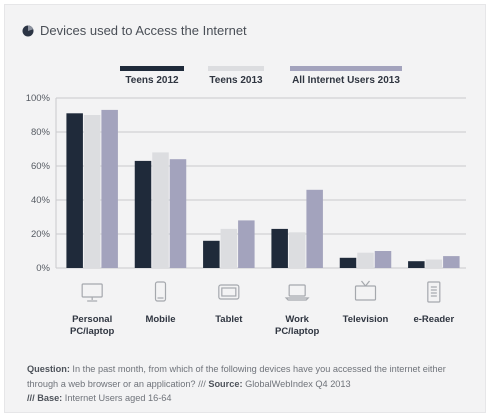  I want to click on tablet-icon, so click(229, 292).